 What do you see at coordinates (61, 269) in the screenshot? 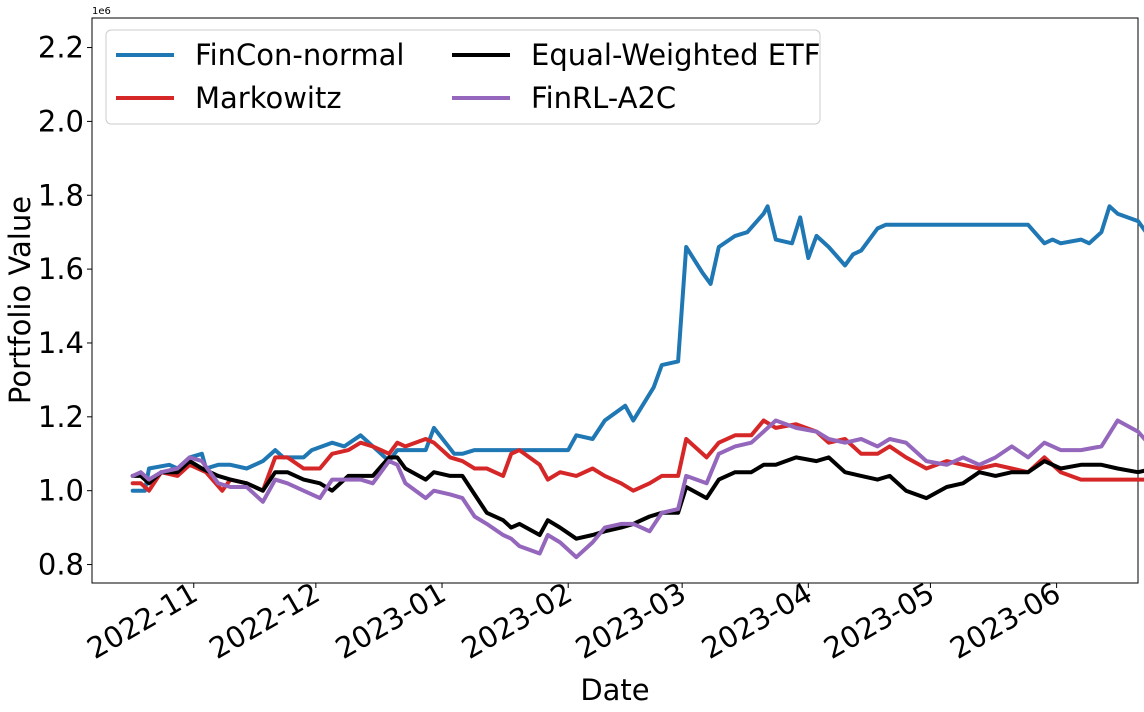
I see `y-tick-label: 1.6` at bounding box center [61, 269].